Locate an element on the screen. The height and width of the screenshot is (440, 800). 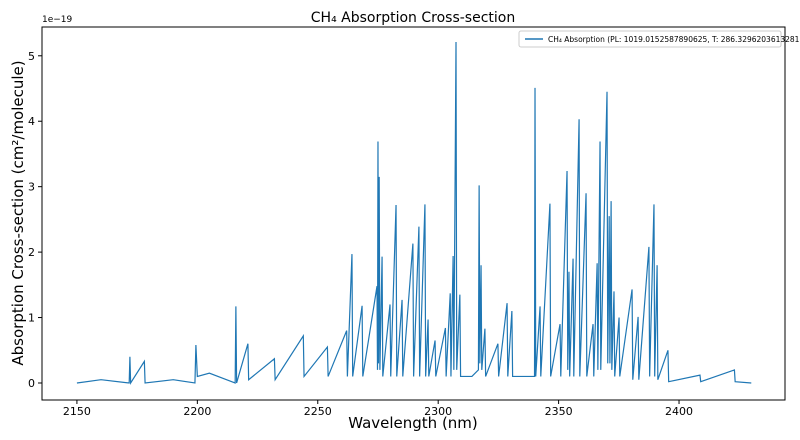
x-tick-label: 2350 is located at coordinates (559, 411).